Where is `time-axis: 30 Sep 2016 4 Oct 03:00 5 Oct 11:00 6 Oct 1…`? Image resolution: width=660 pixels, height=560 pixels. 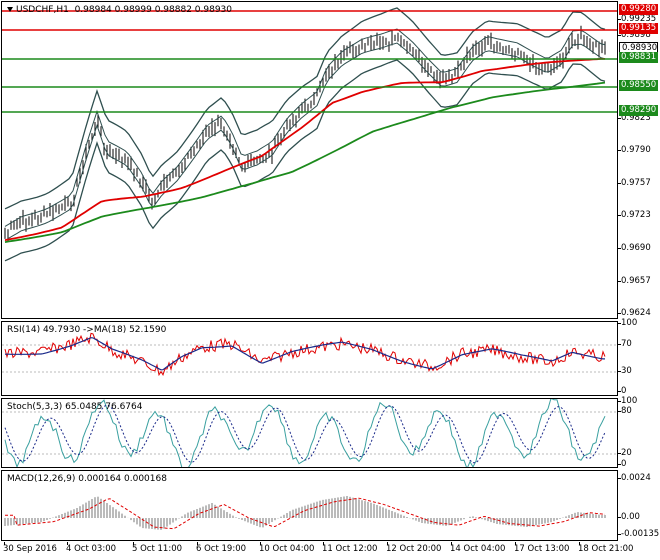 time-axis: 30 Sep 2016 4 Oct 03:00 5 Oct 11:00 6 Oct 1… is located at coordinates (330, 551).